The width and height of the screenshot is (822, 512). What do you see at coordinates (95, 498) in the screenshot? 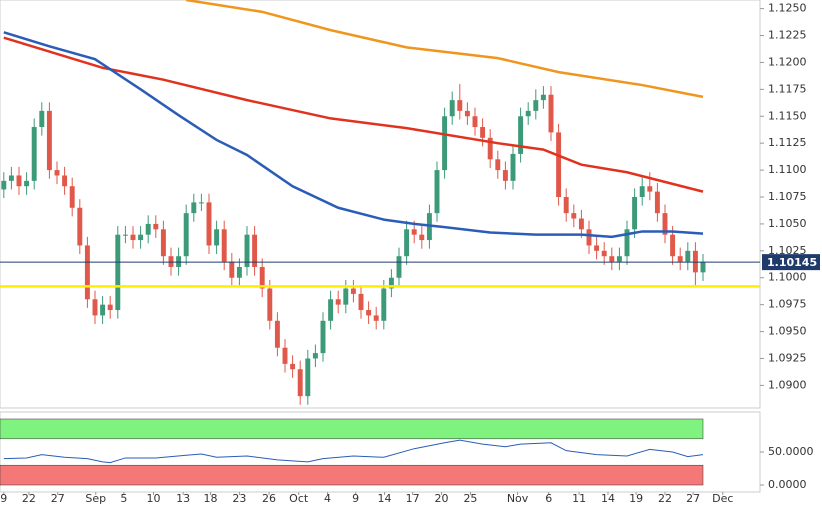
I see `x-tick-label: Sep` at bounding box center [95, 498].